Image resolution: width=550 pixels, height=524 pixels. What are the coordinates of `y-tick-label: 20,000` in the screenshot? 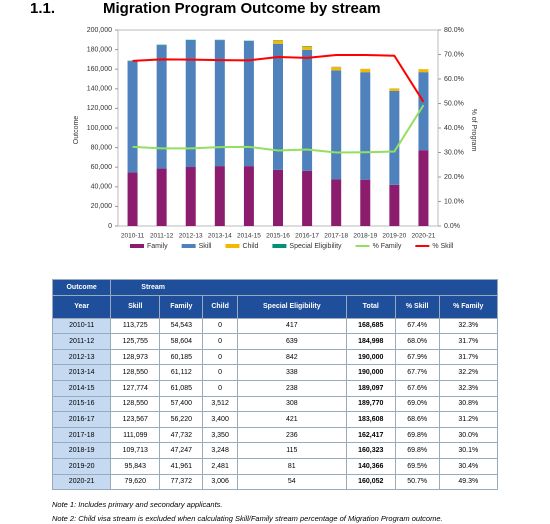 It's located at (102, 206).